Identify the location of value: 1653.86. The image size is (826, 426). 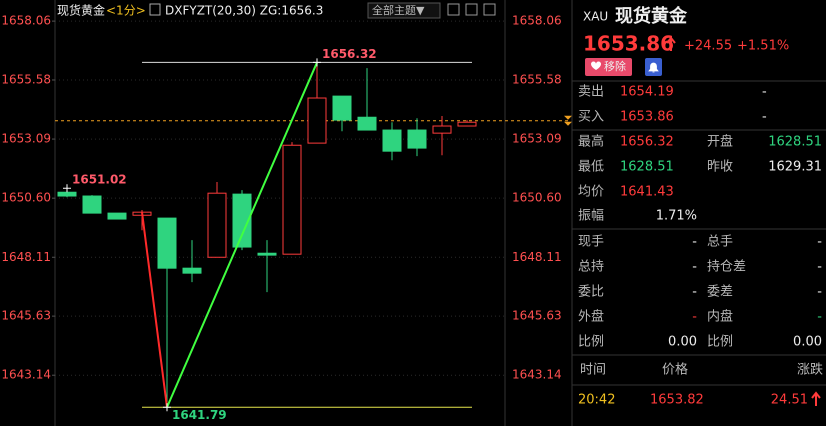
(647, 117).